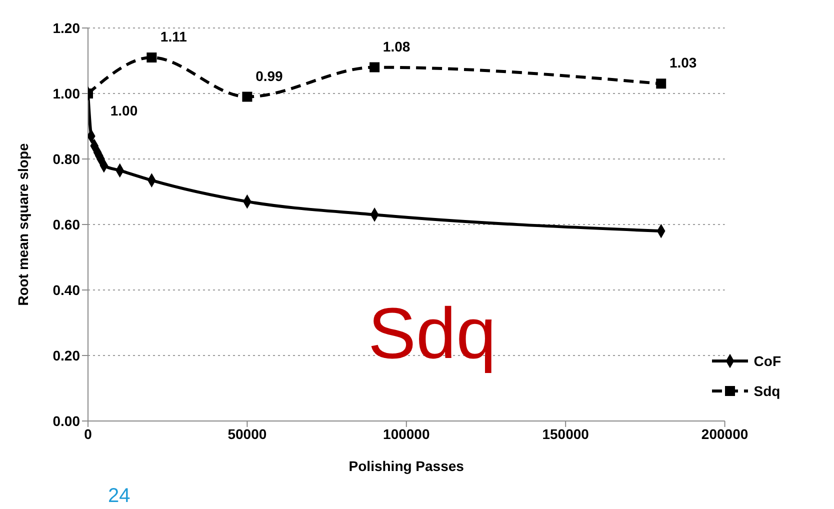 The height and width of the screenshot is (509, 834). Describe the element at coordinates (406, 434) in the screenshot. I see `x-tick-label: 100000` at that location.